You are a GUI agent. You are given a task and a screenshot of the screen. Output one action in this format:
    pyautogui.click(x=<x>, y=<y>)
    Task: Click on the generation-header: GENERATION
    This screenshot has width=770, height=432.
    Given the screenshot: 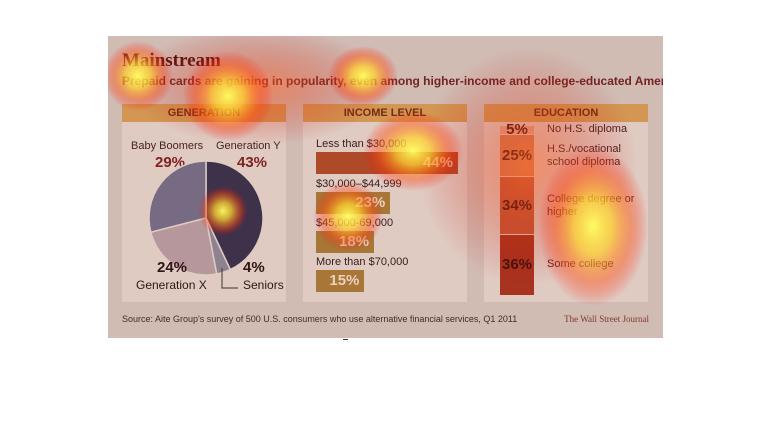 What is the action you would take?
    pyautogui.click(x=204, y=113)
    